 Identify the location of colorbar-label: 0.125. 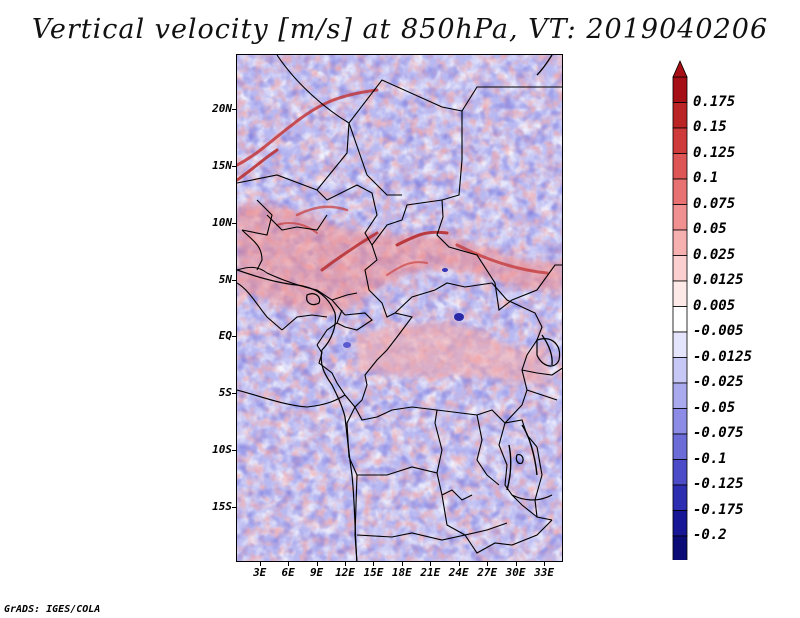
(714, 152).